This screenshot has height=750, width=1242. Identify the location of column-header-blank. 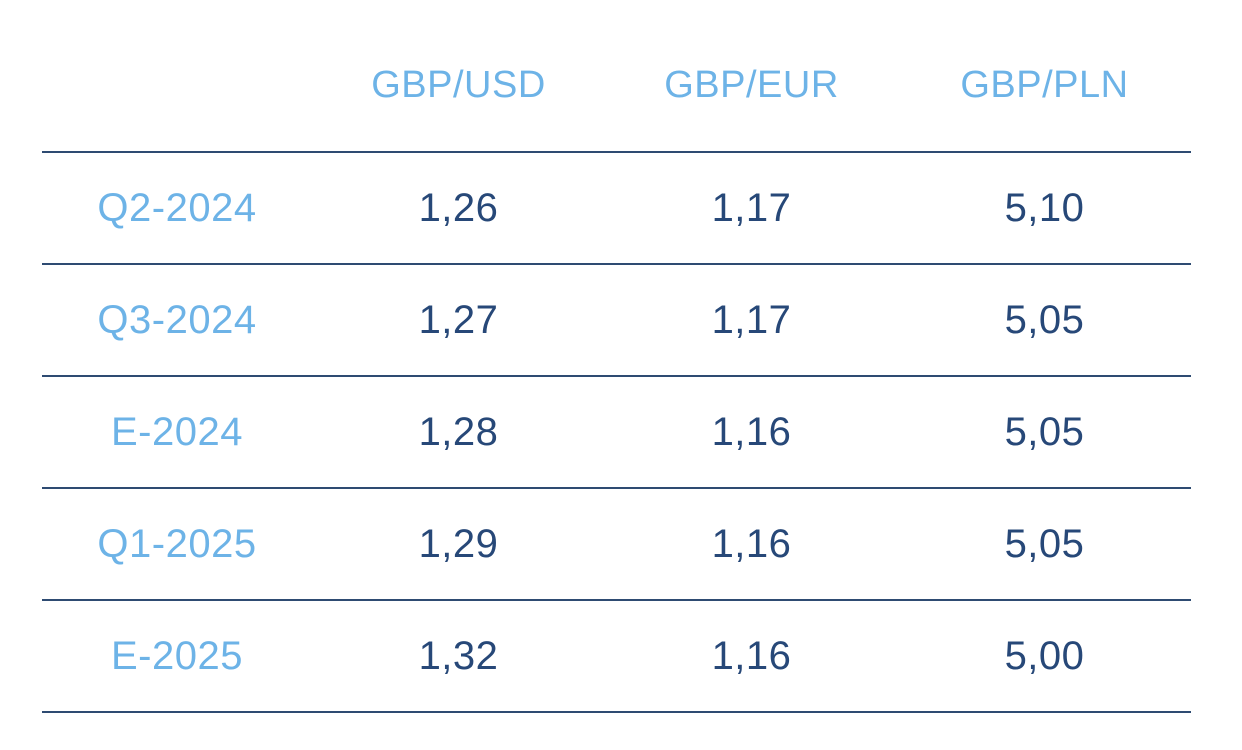
(177, 75).